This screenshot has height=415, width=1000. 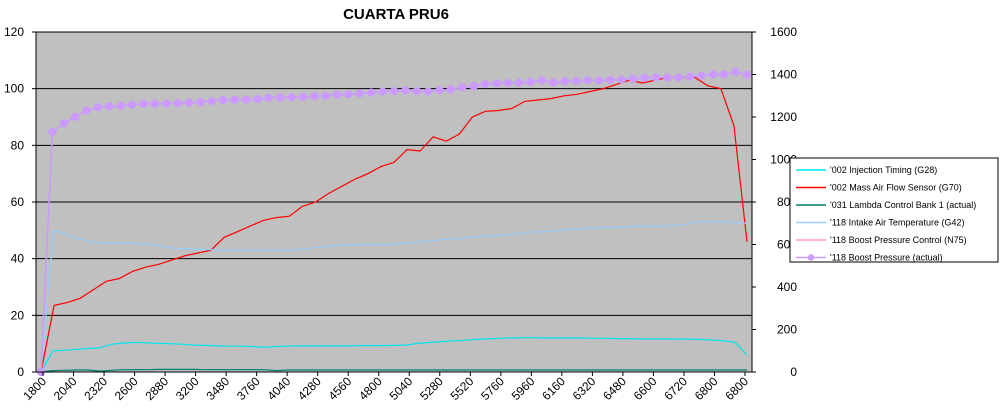 What do you see at coordinates (492, 388) in the screenshot?
I see `x-tick-label: 5760` at bounding box center [492, 388].